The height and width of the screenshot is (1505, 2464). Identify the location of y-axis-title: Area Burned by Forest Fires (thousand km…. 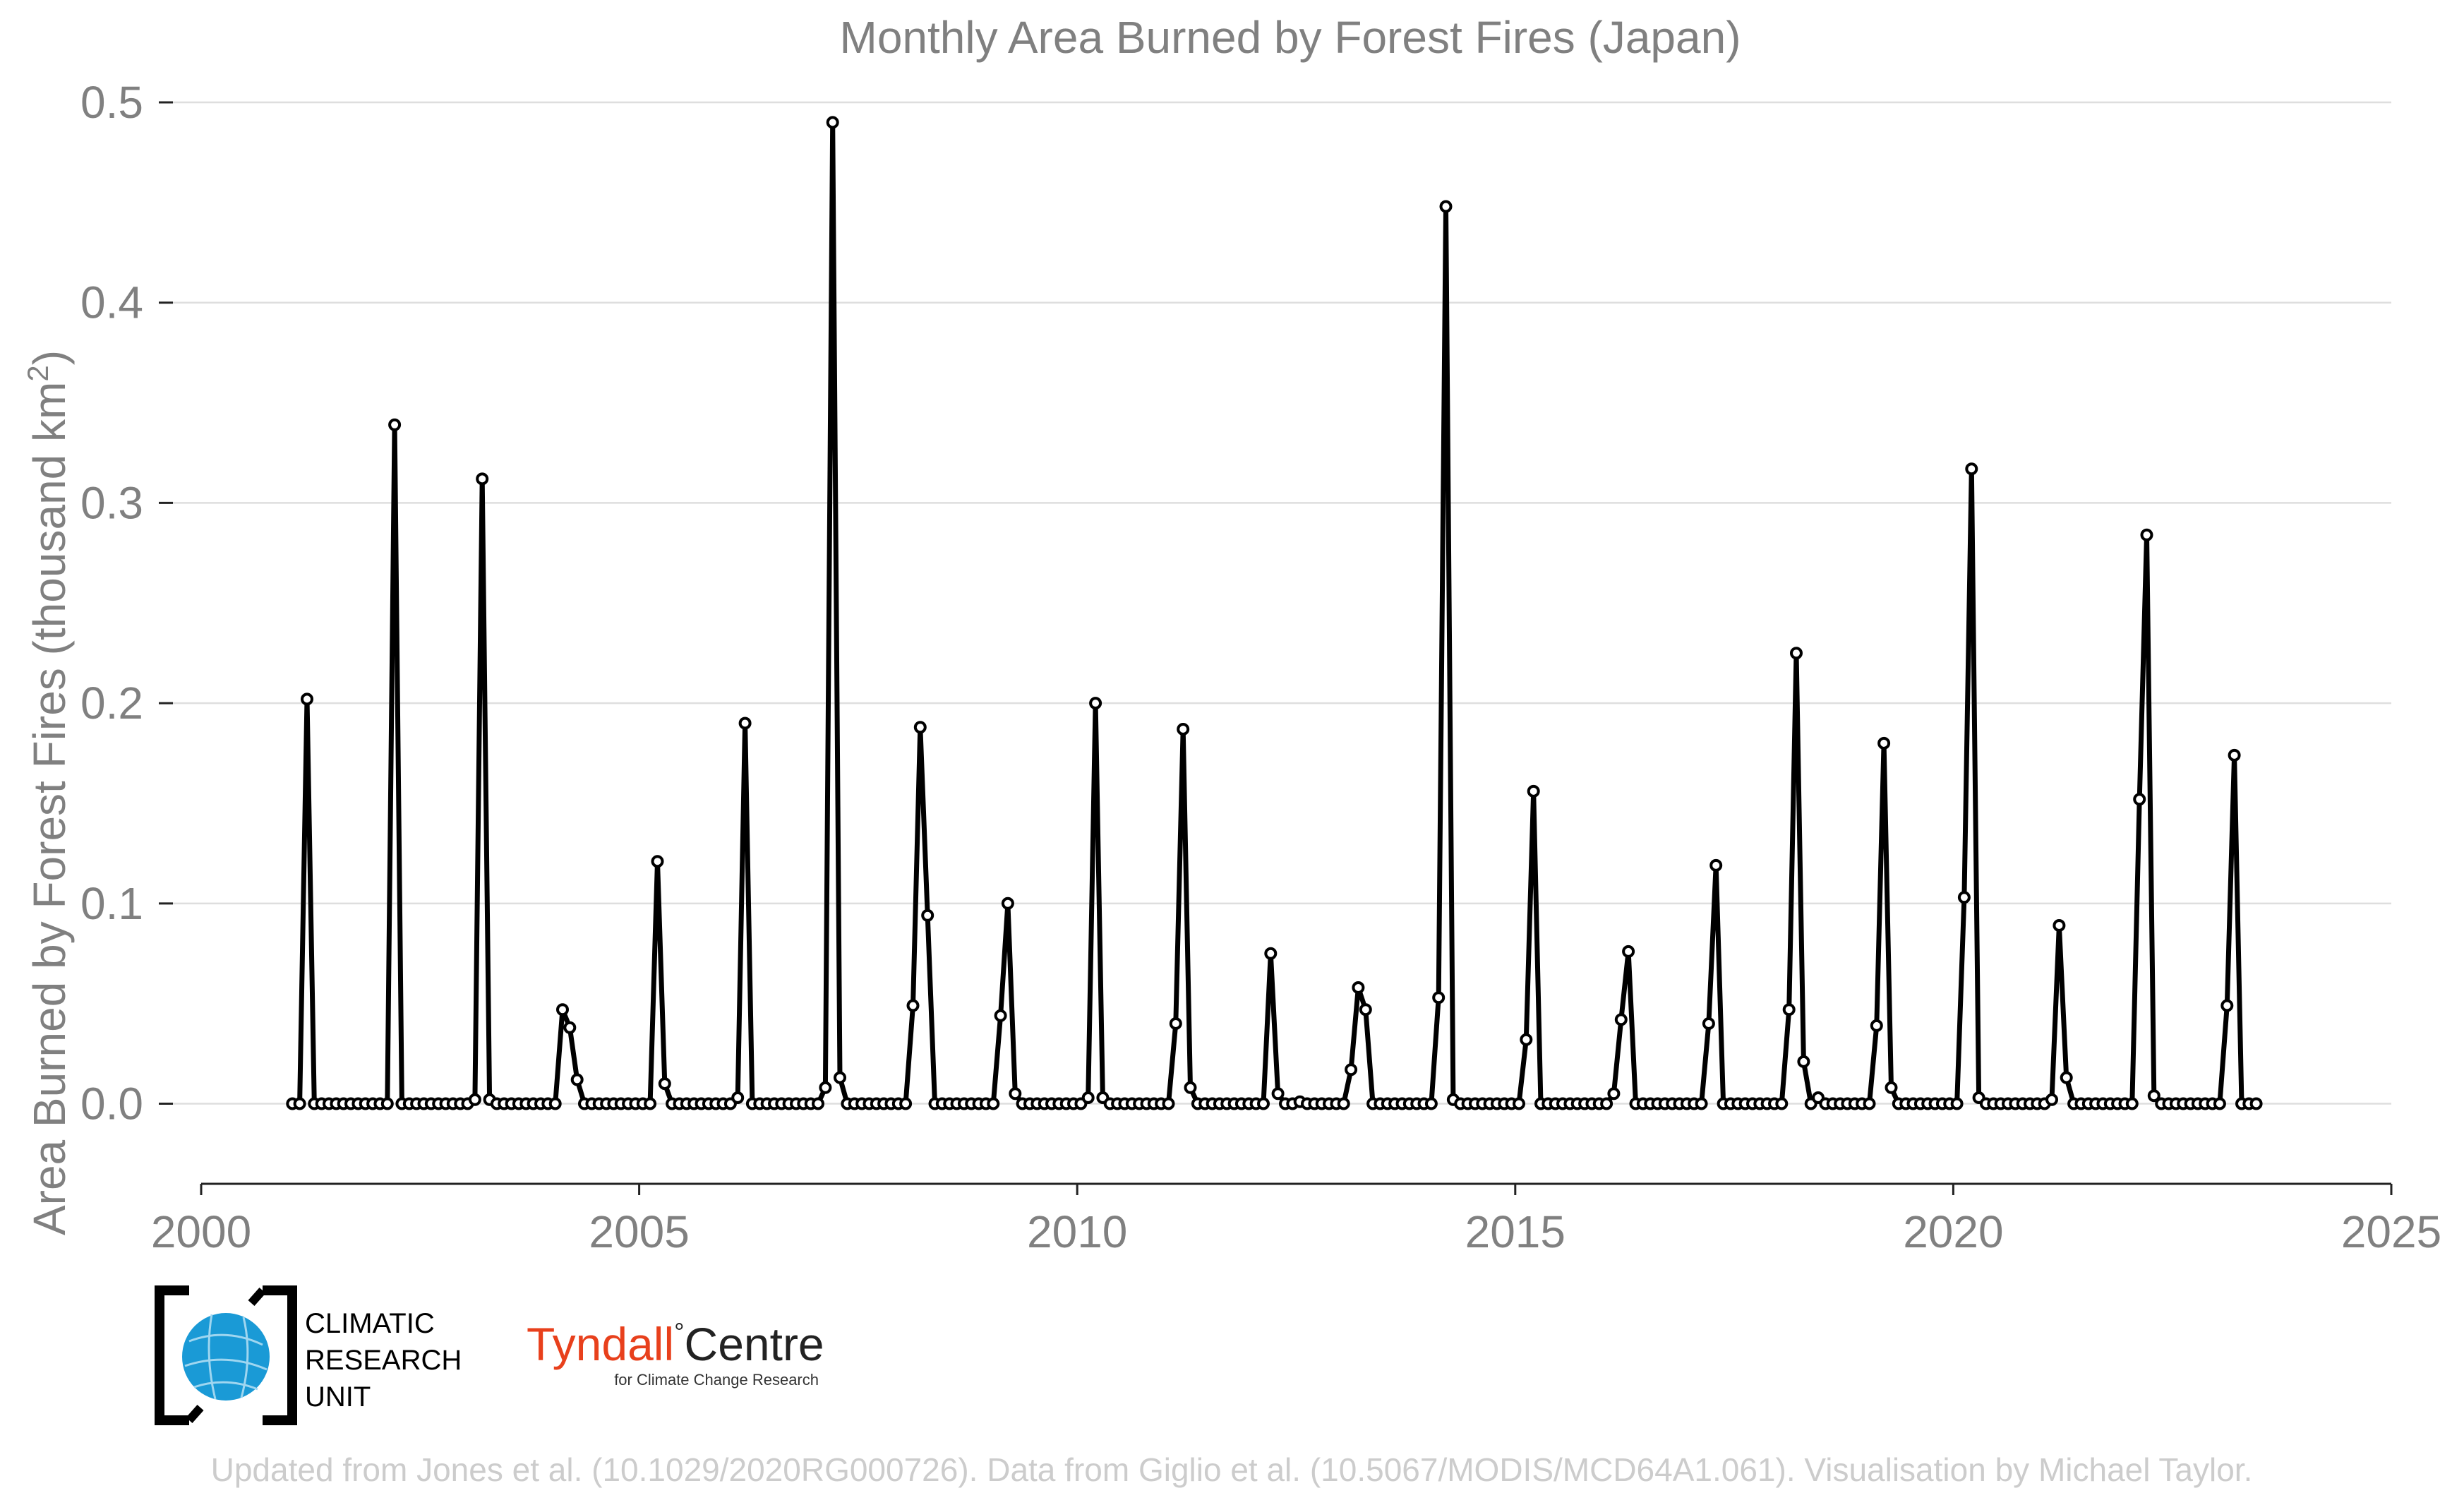
(48, 792).